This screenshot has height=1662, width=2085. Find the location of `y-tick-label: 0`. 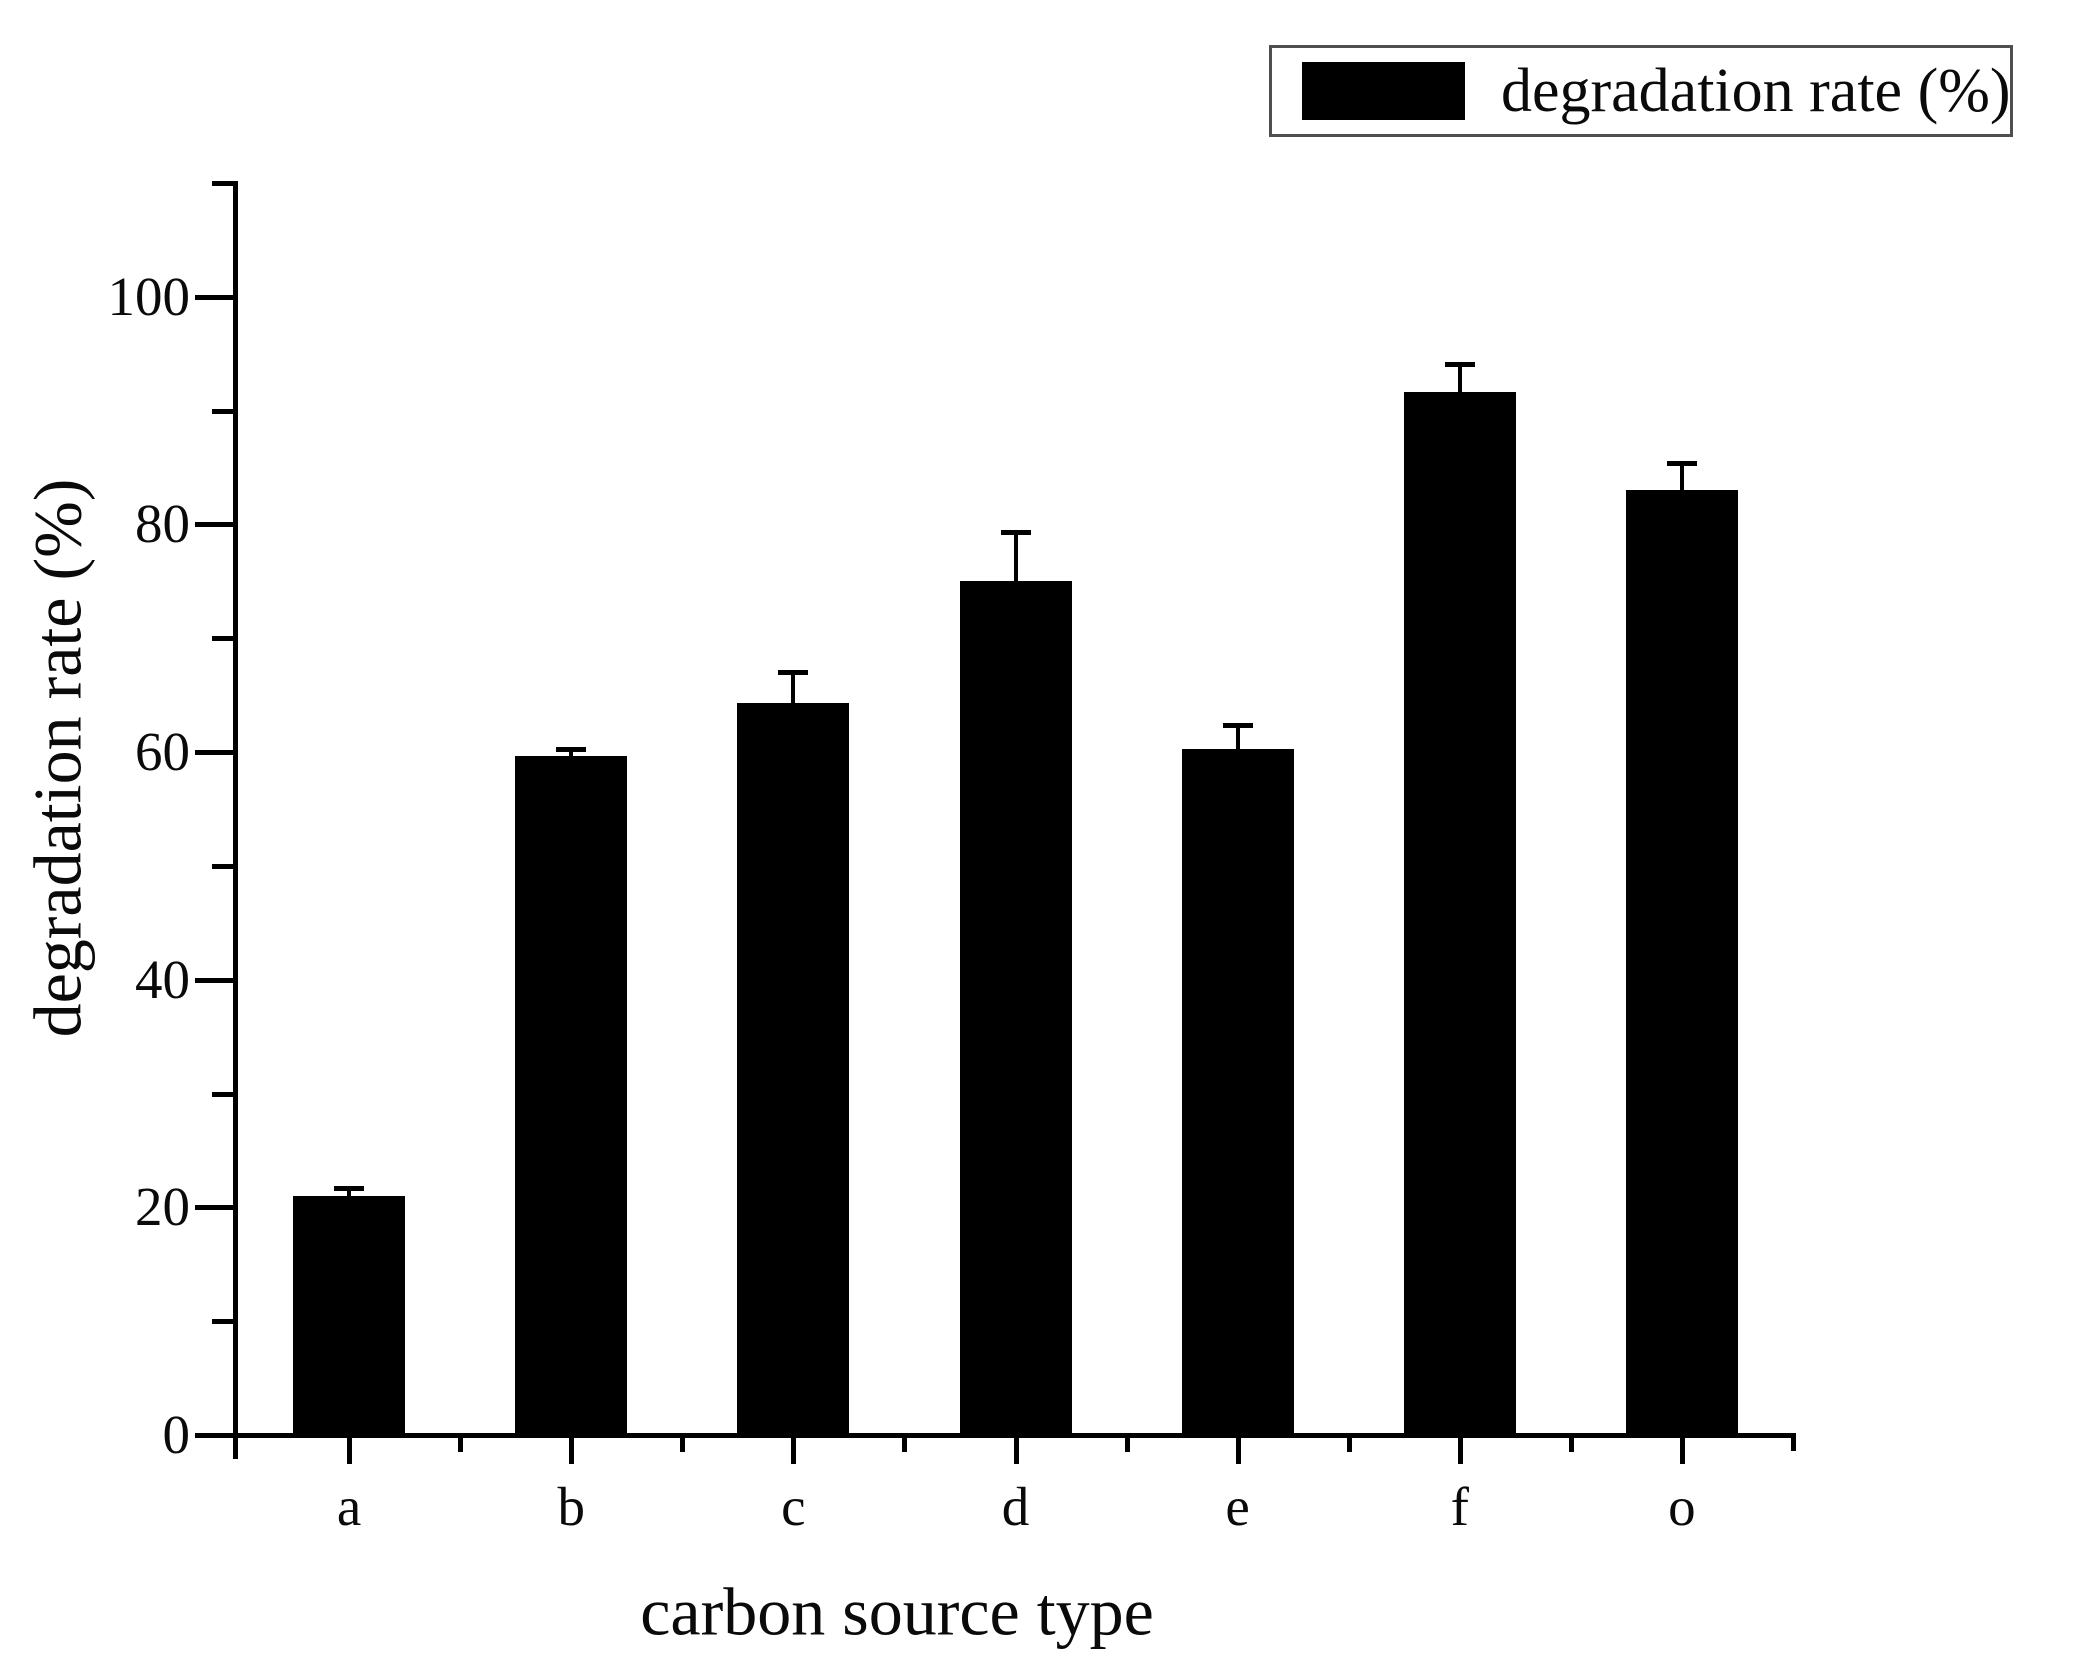

y-tick-label: 0 is located at coordinates (176, 1434).